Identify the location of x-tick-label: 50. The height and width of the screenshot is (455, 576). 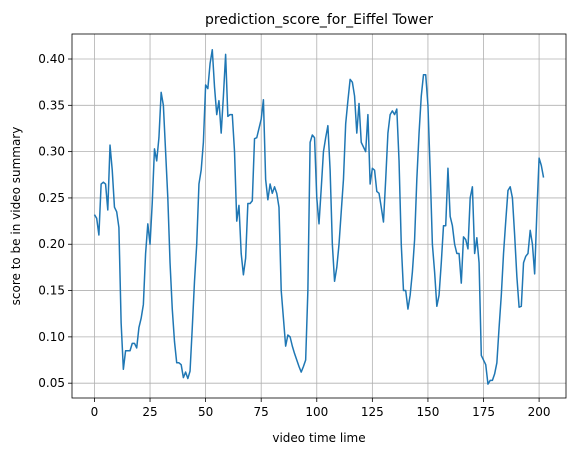
(205, 412).